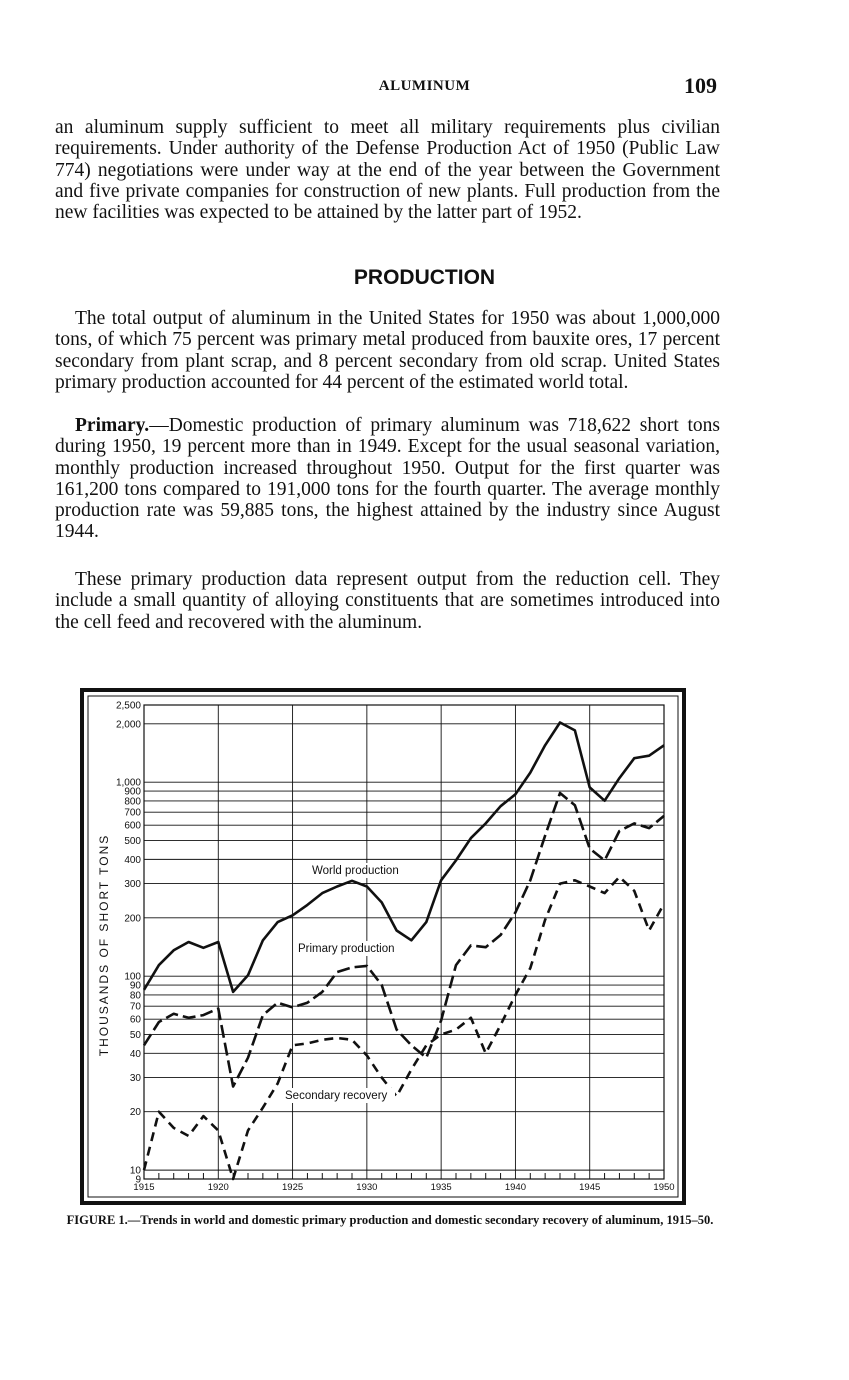  What do you see at coordinates (128, 783) in the screenshot?
I see `y-tick-label: 1,000` at bounding box center [128, 783].